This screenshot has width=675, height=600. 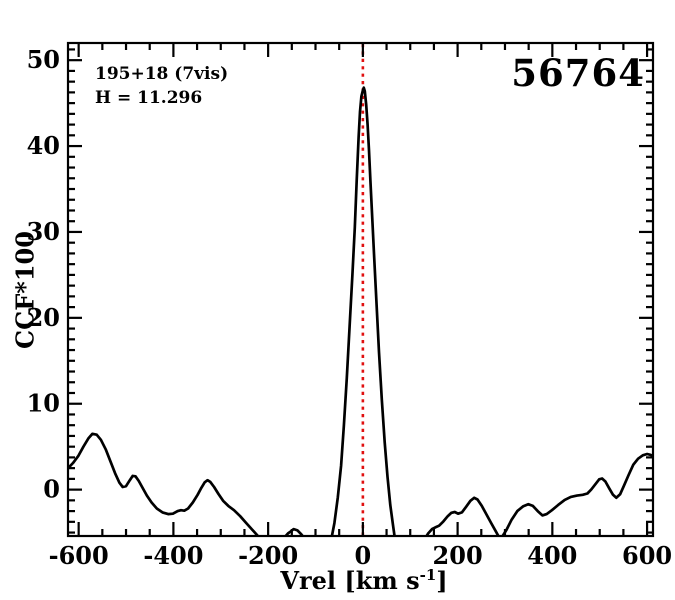 I want to click on x-tick-label: 600, so click(x=647, y=555).